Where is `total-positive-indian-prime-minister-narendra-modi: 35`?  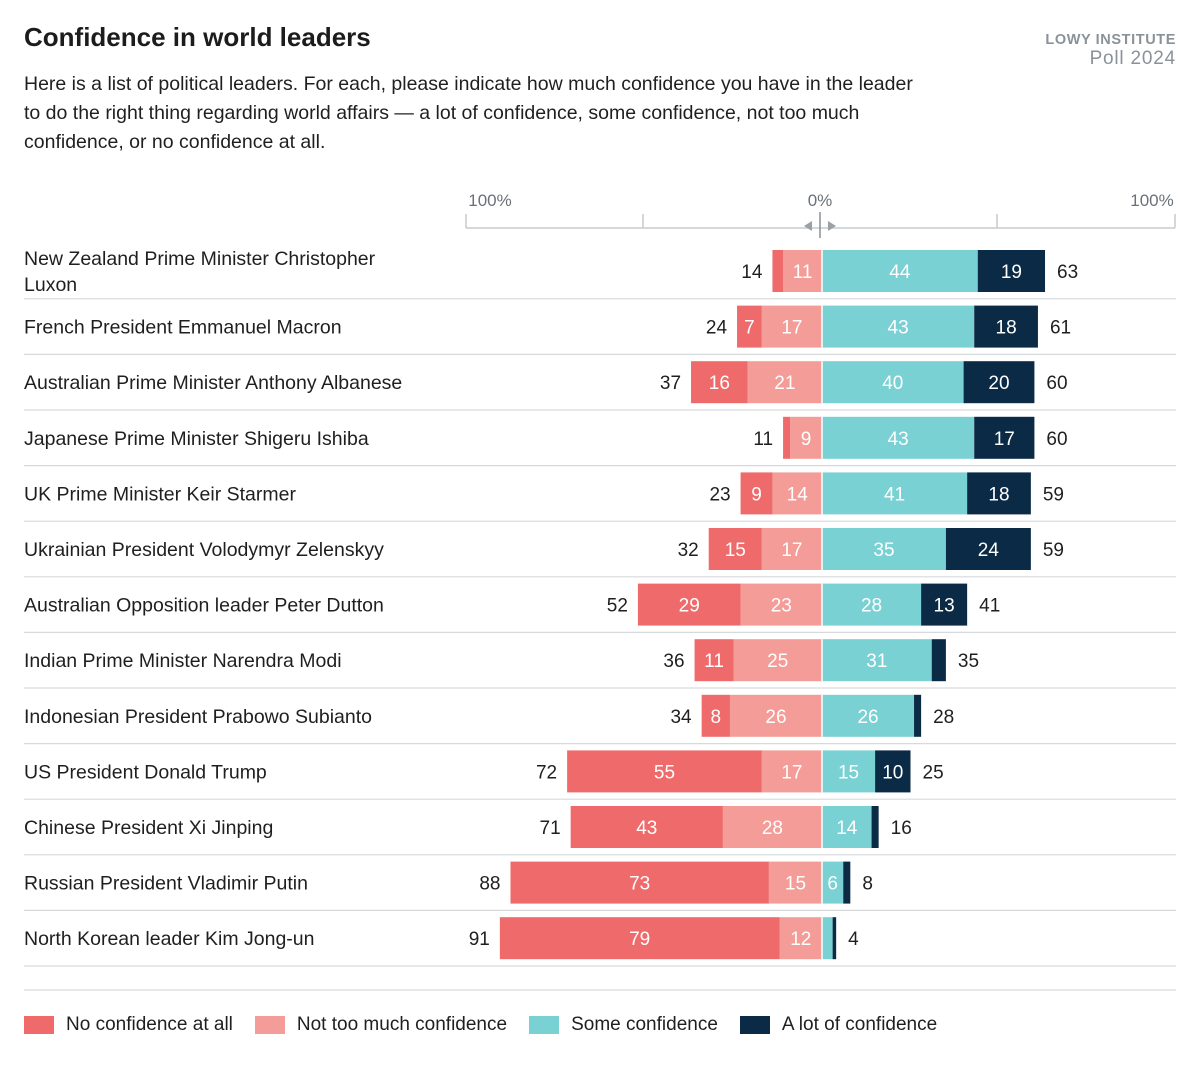 total-positive-indian-prime-minister-narendra-modi: 35 is located at coordinates (968, 661).